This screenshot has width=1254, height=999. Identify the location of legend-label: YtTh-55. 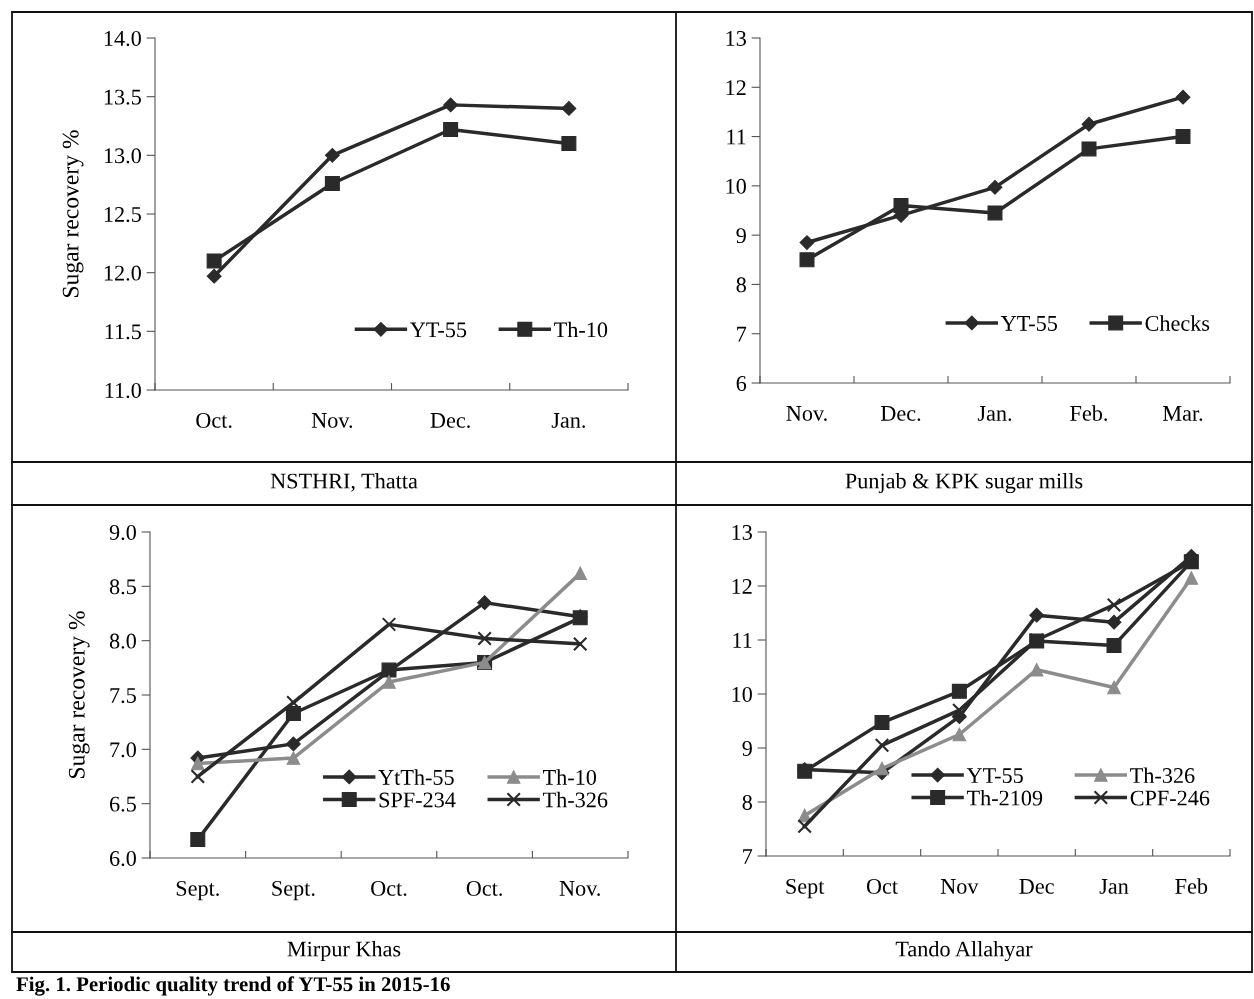
(416, 777).